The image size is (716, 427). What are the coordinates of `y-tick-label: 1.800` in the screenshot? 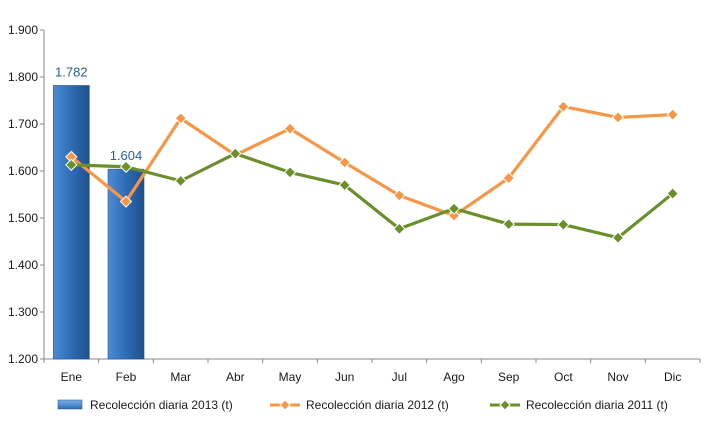 It's located at (23, 77).